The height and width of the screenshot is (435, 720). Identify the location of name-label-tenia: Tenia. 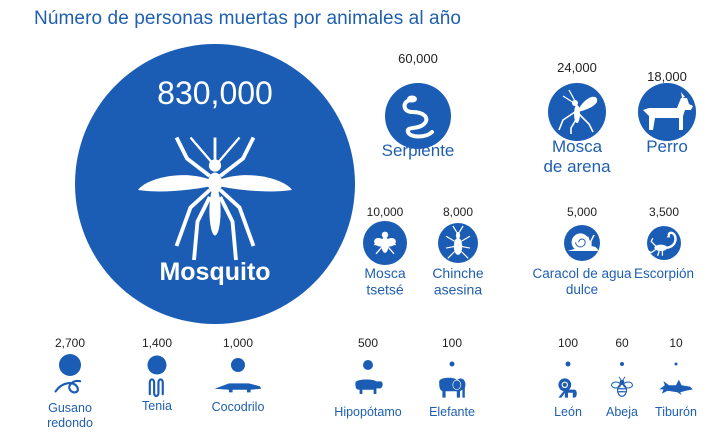
(157, 406).